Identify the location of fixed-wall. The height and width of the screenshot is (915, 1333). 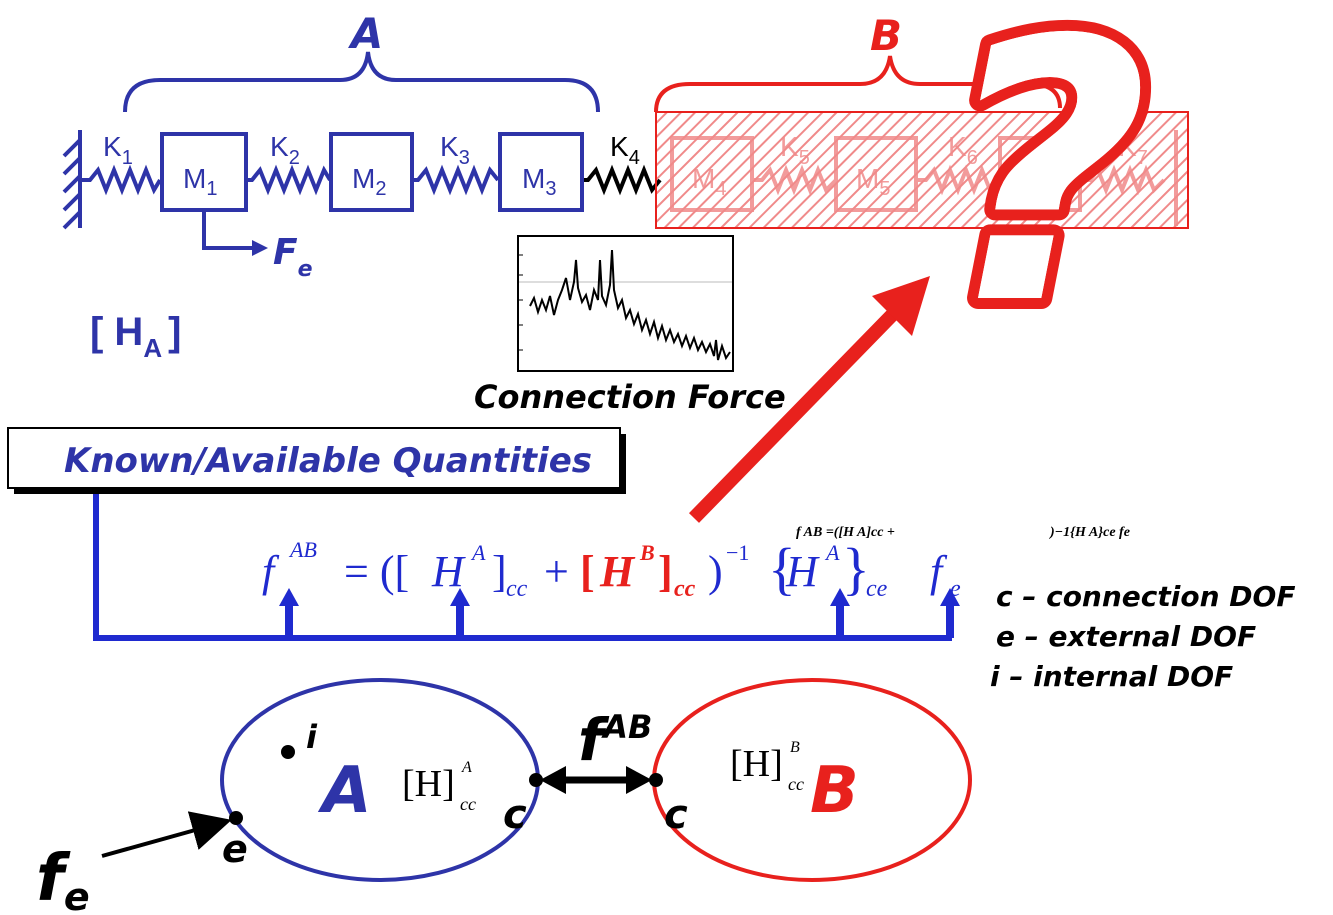
(72, 180).